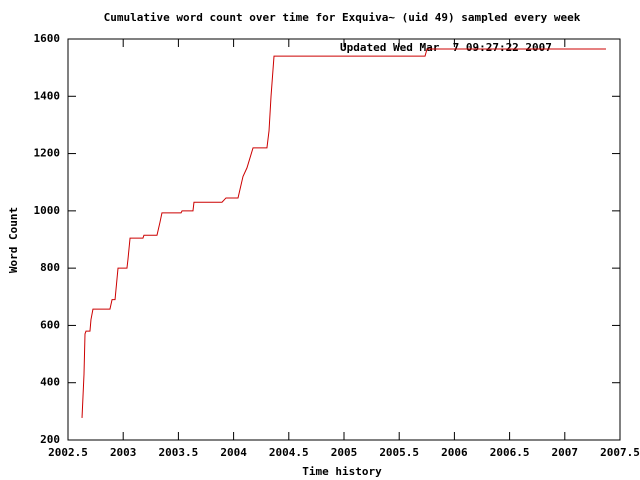 Image resolution: width=640 pixels, height=480 pixels. What do you see at coordinates (233, 452) in the screenshot?
I see `x-tick-label: 2004` at bounding box center [233, 452].